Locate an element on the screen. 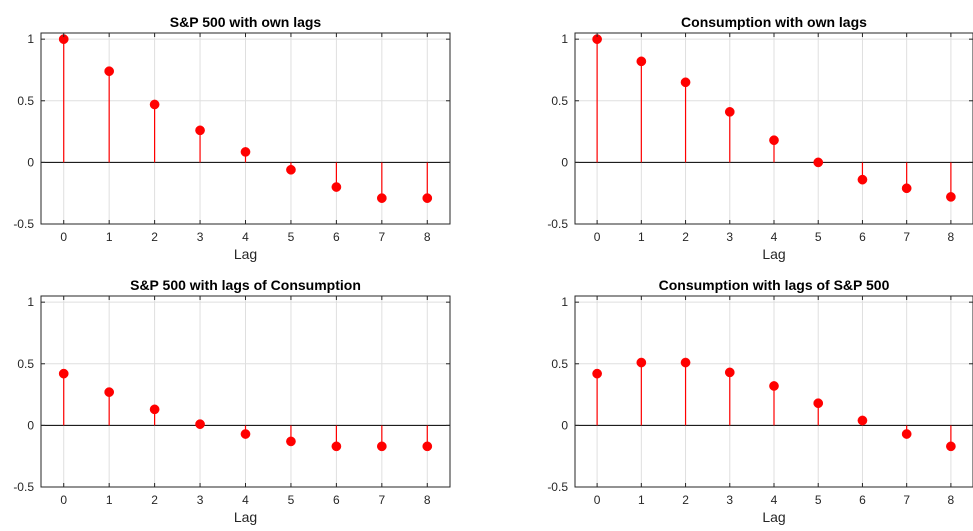 The height and width of the screenshot is (531, 973). chart-title: S&P 500 with lags of Consumption is located at coordinates (245, 285).